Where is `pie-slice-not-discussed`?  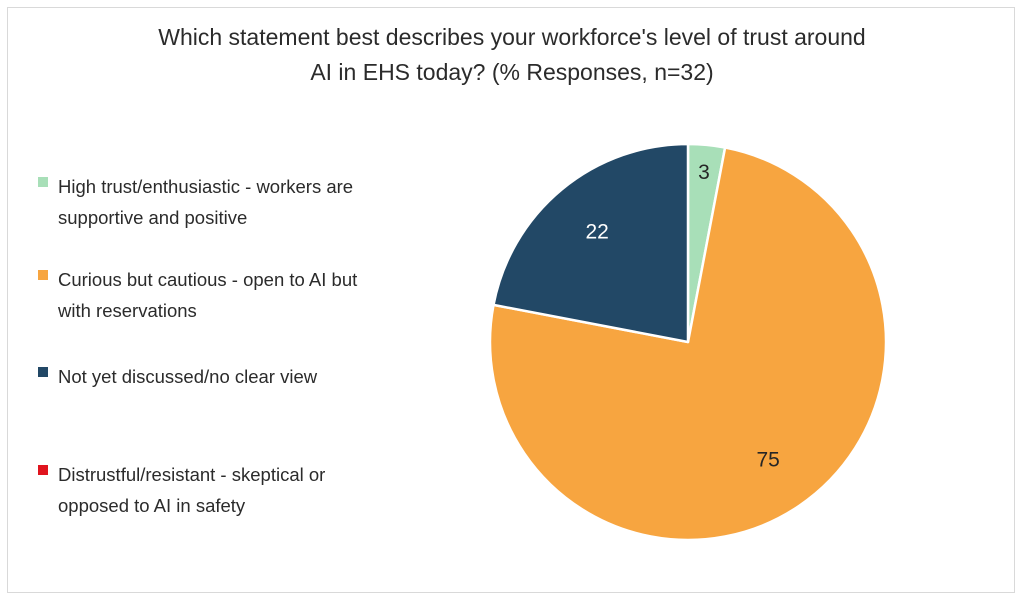 pie-slice-not-discussed is located at coordinates (591, 243).